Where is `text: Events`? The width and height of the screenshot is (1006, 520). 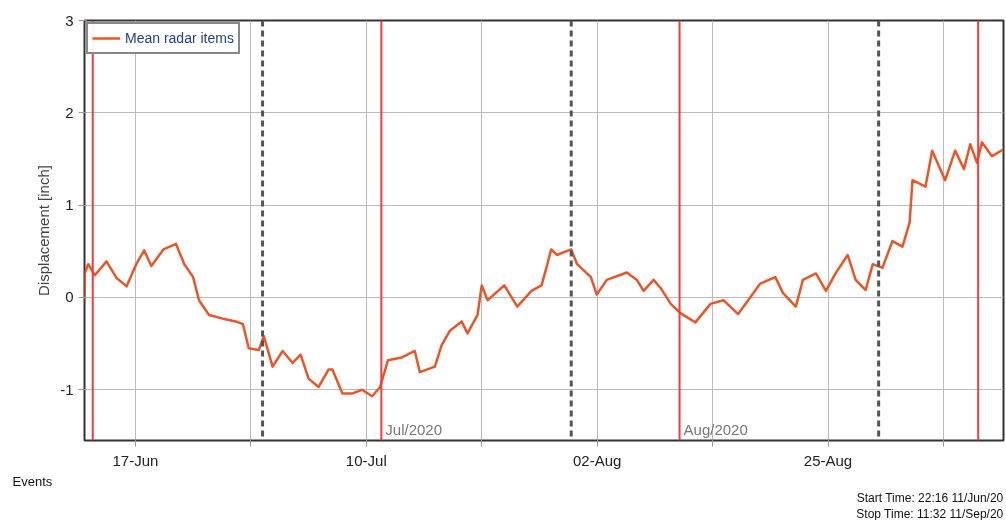 text: Events is located at coordinates (32, 481).